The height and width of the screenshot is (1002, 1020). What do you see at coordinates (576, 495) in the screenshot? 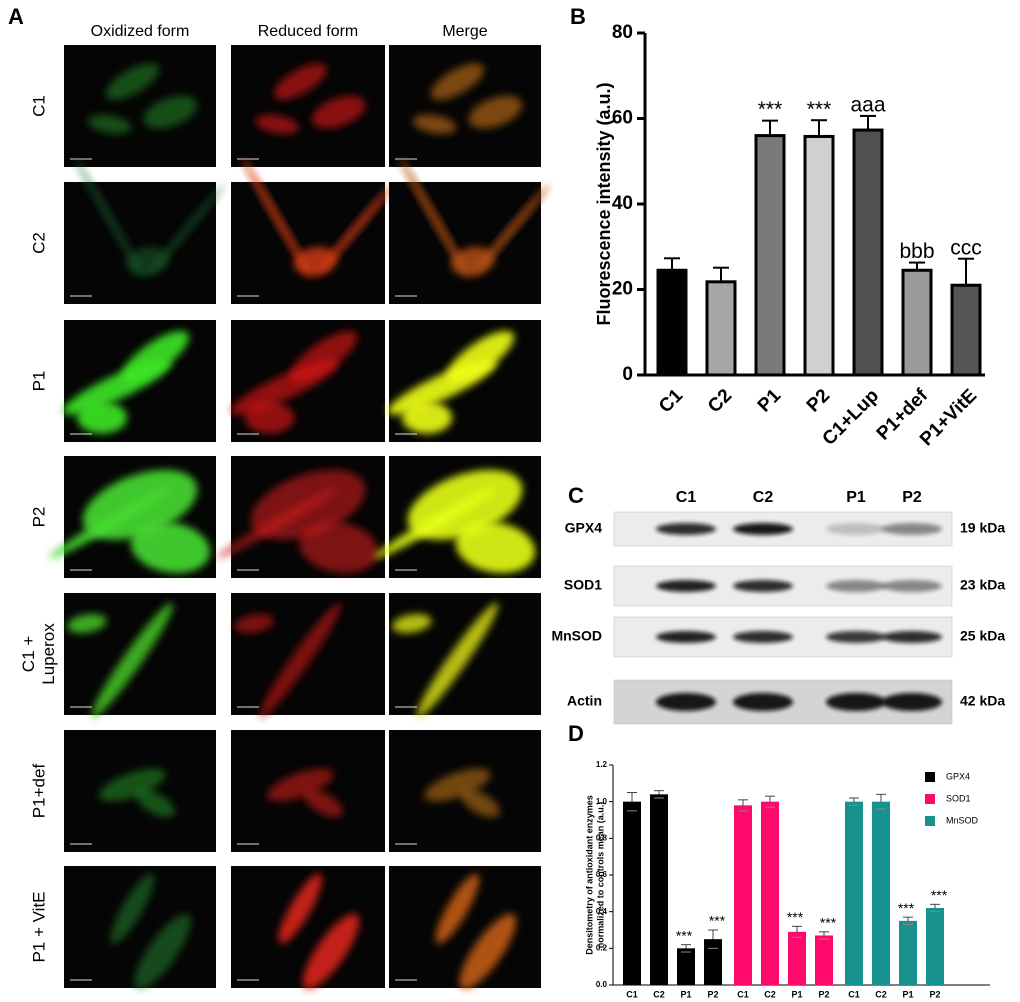
I see `panel-label: C` at bounding box center [576, 495].